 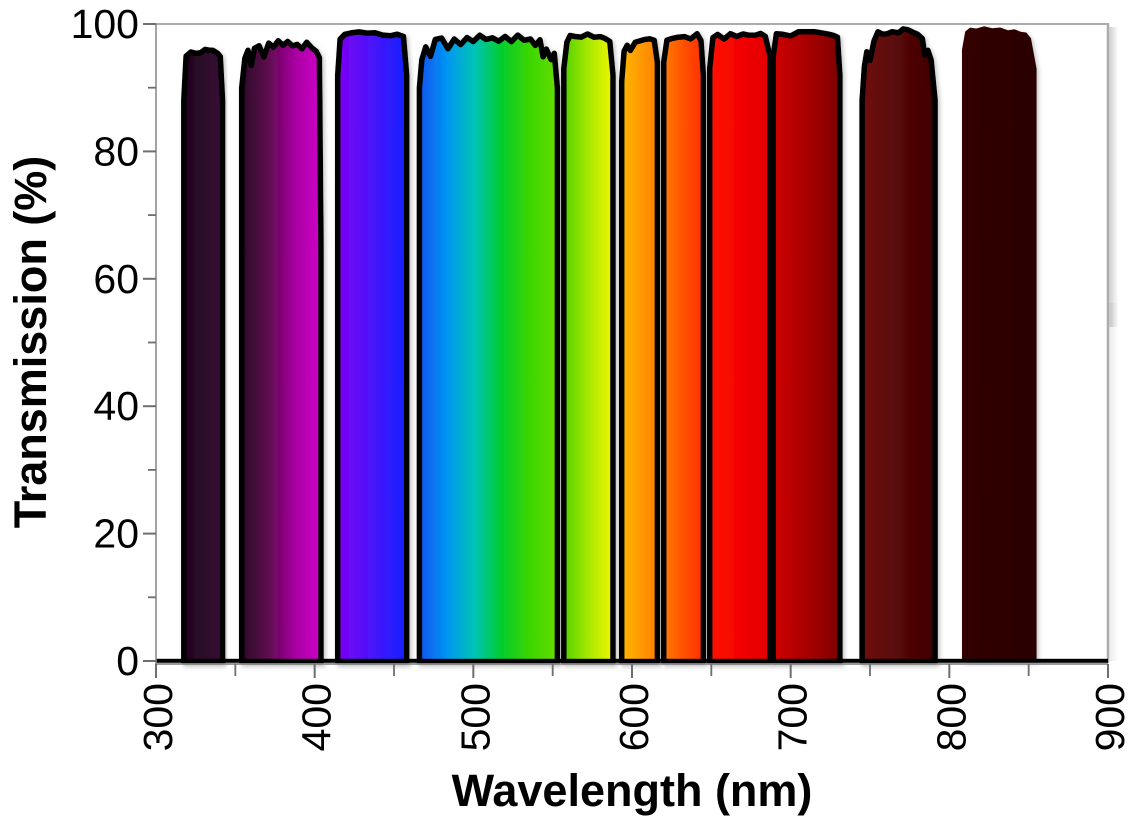 What do you see at coordinates (1114, 482) in the screenshot?
I see `plot-shadow-right-lower` at bounding box center [1114, 482].